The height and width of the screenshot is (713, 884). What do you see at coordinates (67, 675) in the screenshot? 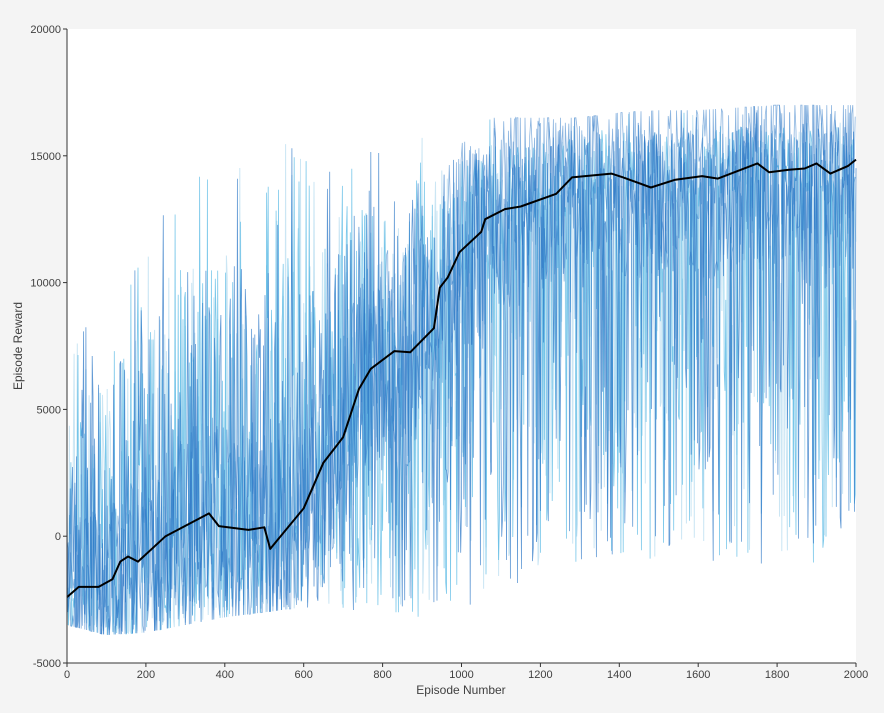
I see `x-tick-label: 0` at bounding box center [67, 675].